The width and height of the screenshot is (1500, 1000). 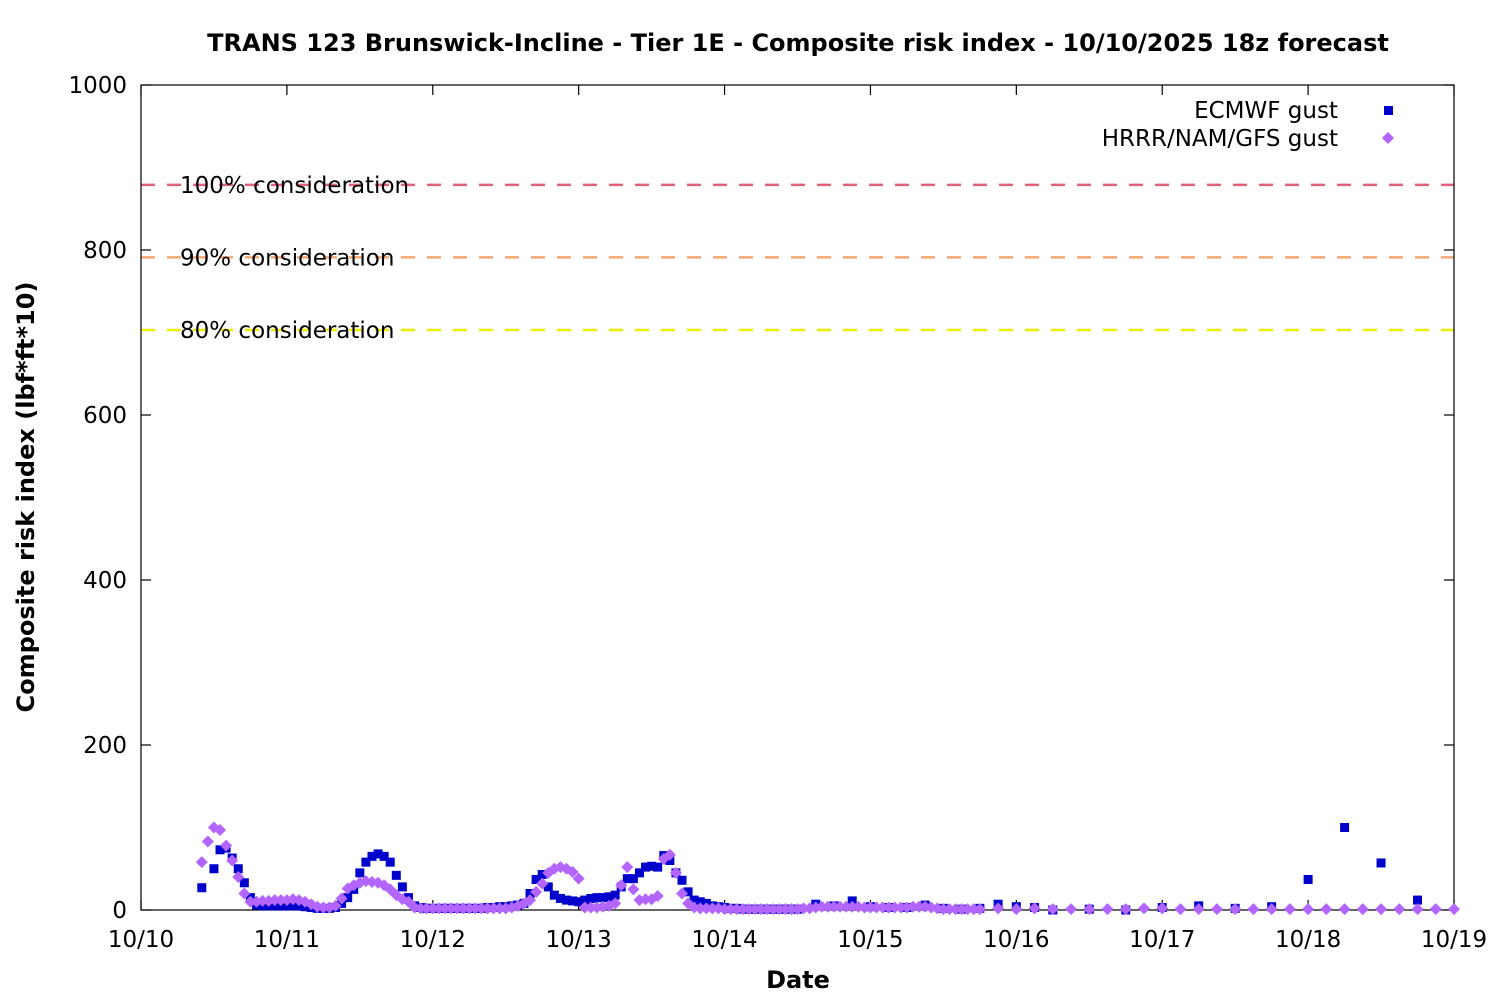 What do you see at coordinates (1266, 111) in the screenshot?
I see `legend-label-ecmwf: ECMWF gust` at bounding box center [1266, 111].